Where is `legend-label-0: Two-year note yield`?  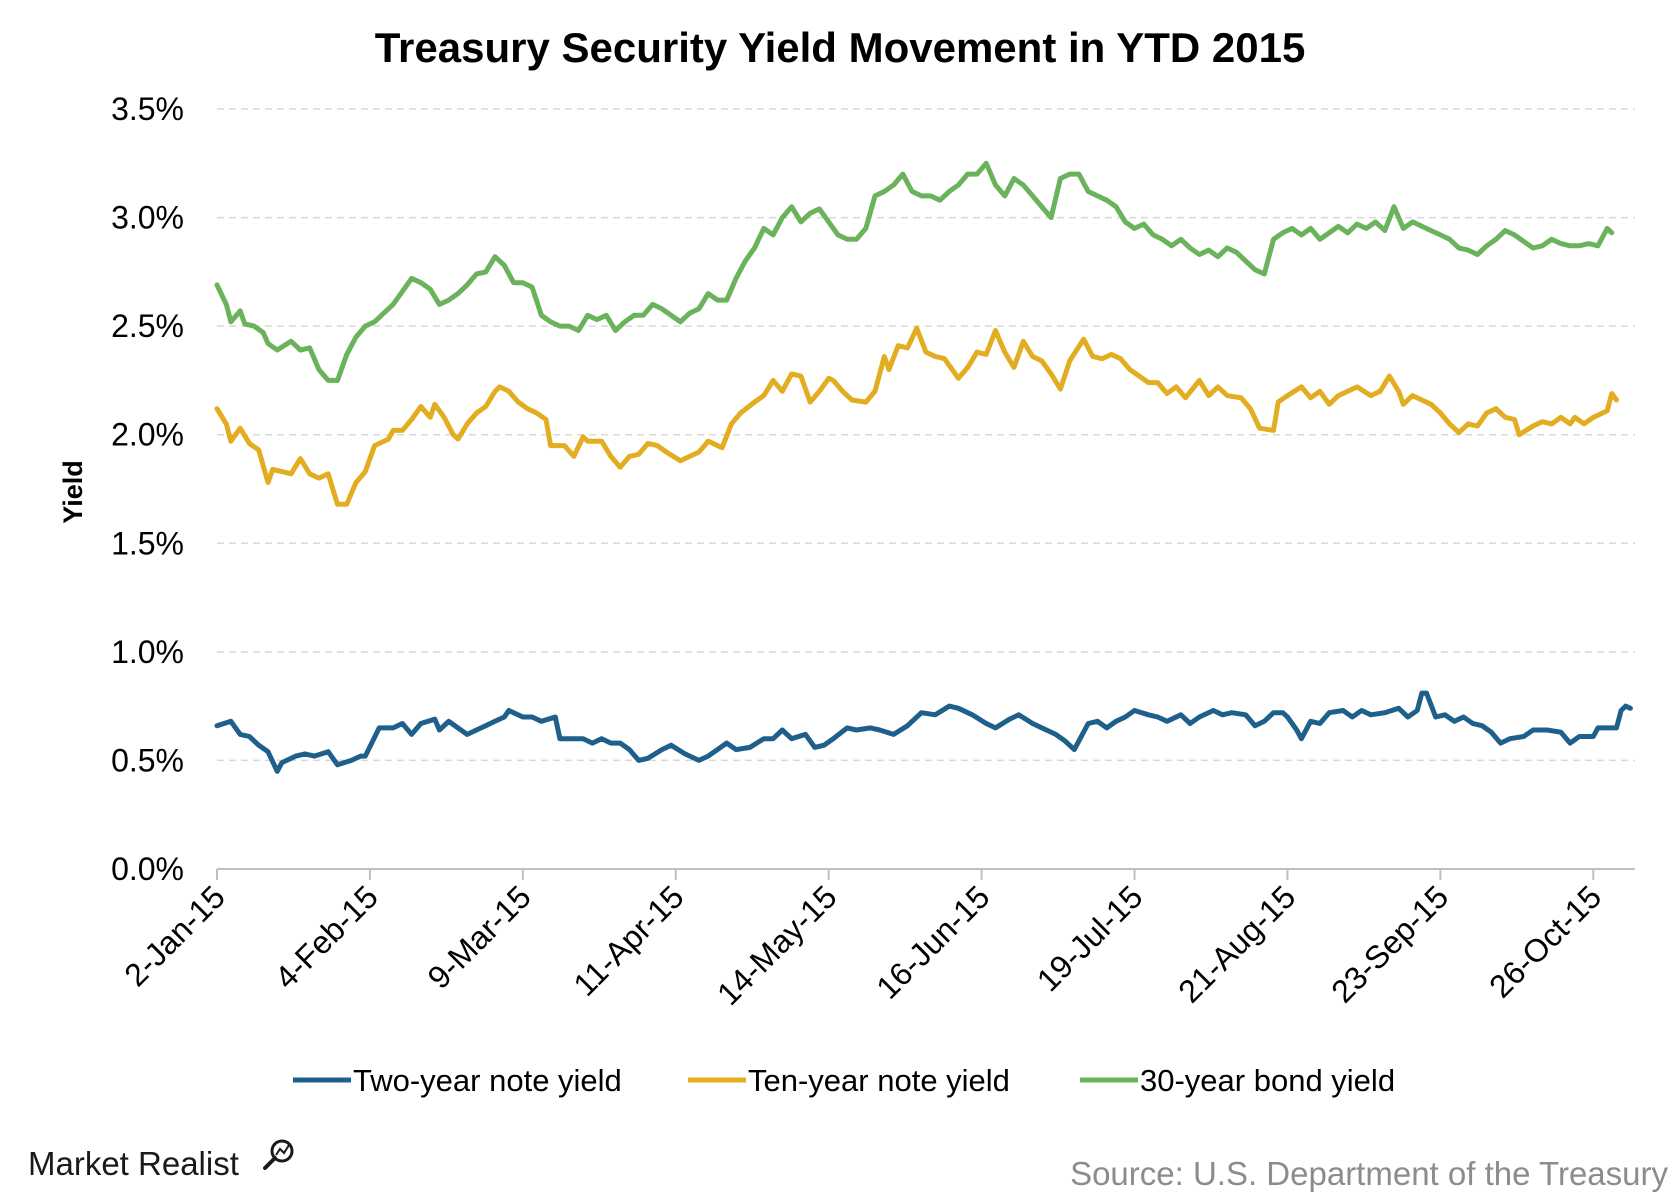
legend-label-0: Two-year note yield is located at coordinates (487, 1080).